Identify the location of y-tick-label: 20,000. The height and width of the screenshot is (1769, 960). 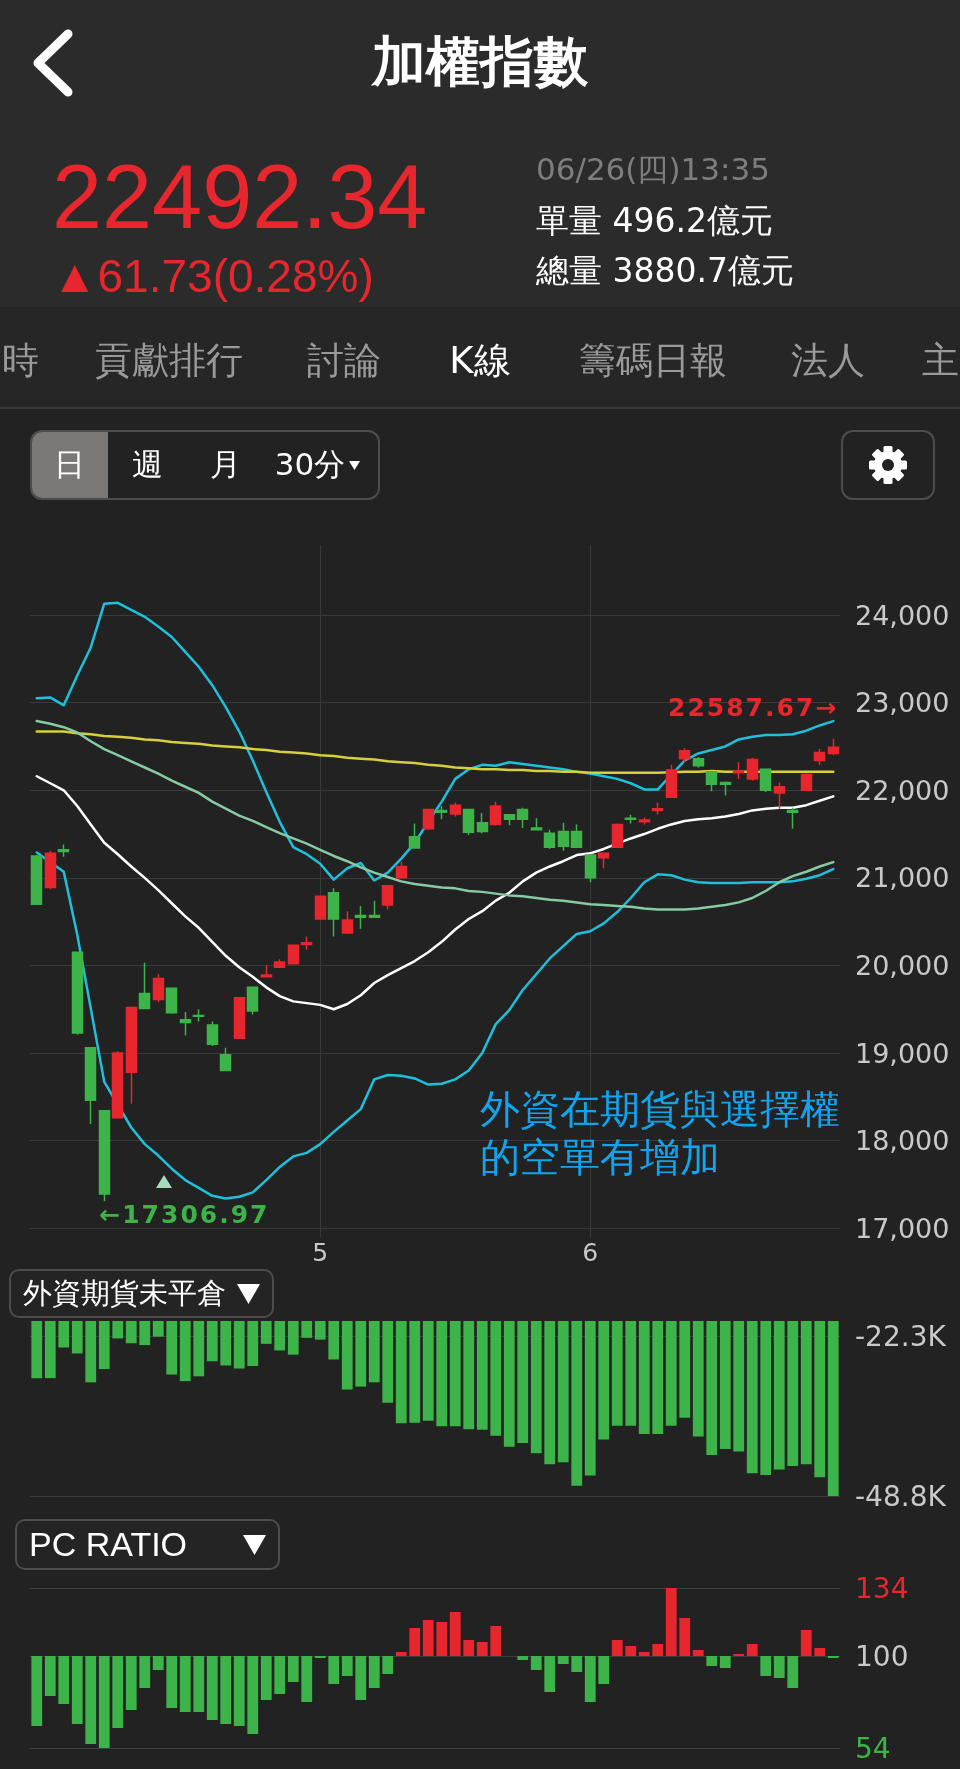
(902, 965).